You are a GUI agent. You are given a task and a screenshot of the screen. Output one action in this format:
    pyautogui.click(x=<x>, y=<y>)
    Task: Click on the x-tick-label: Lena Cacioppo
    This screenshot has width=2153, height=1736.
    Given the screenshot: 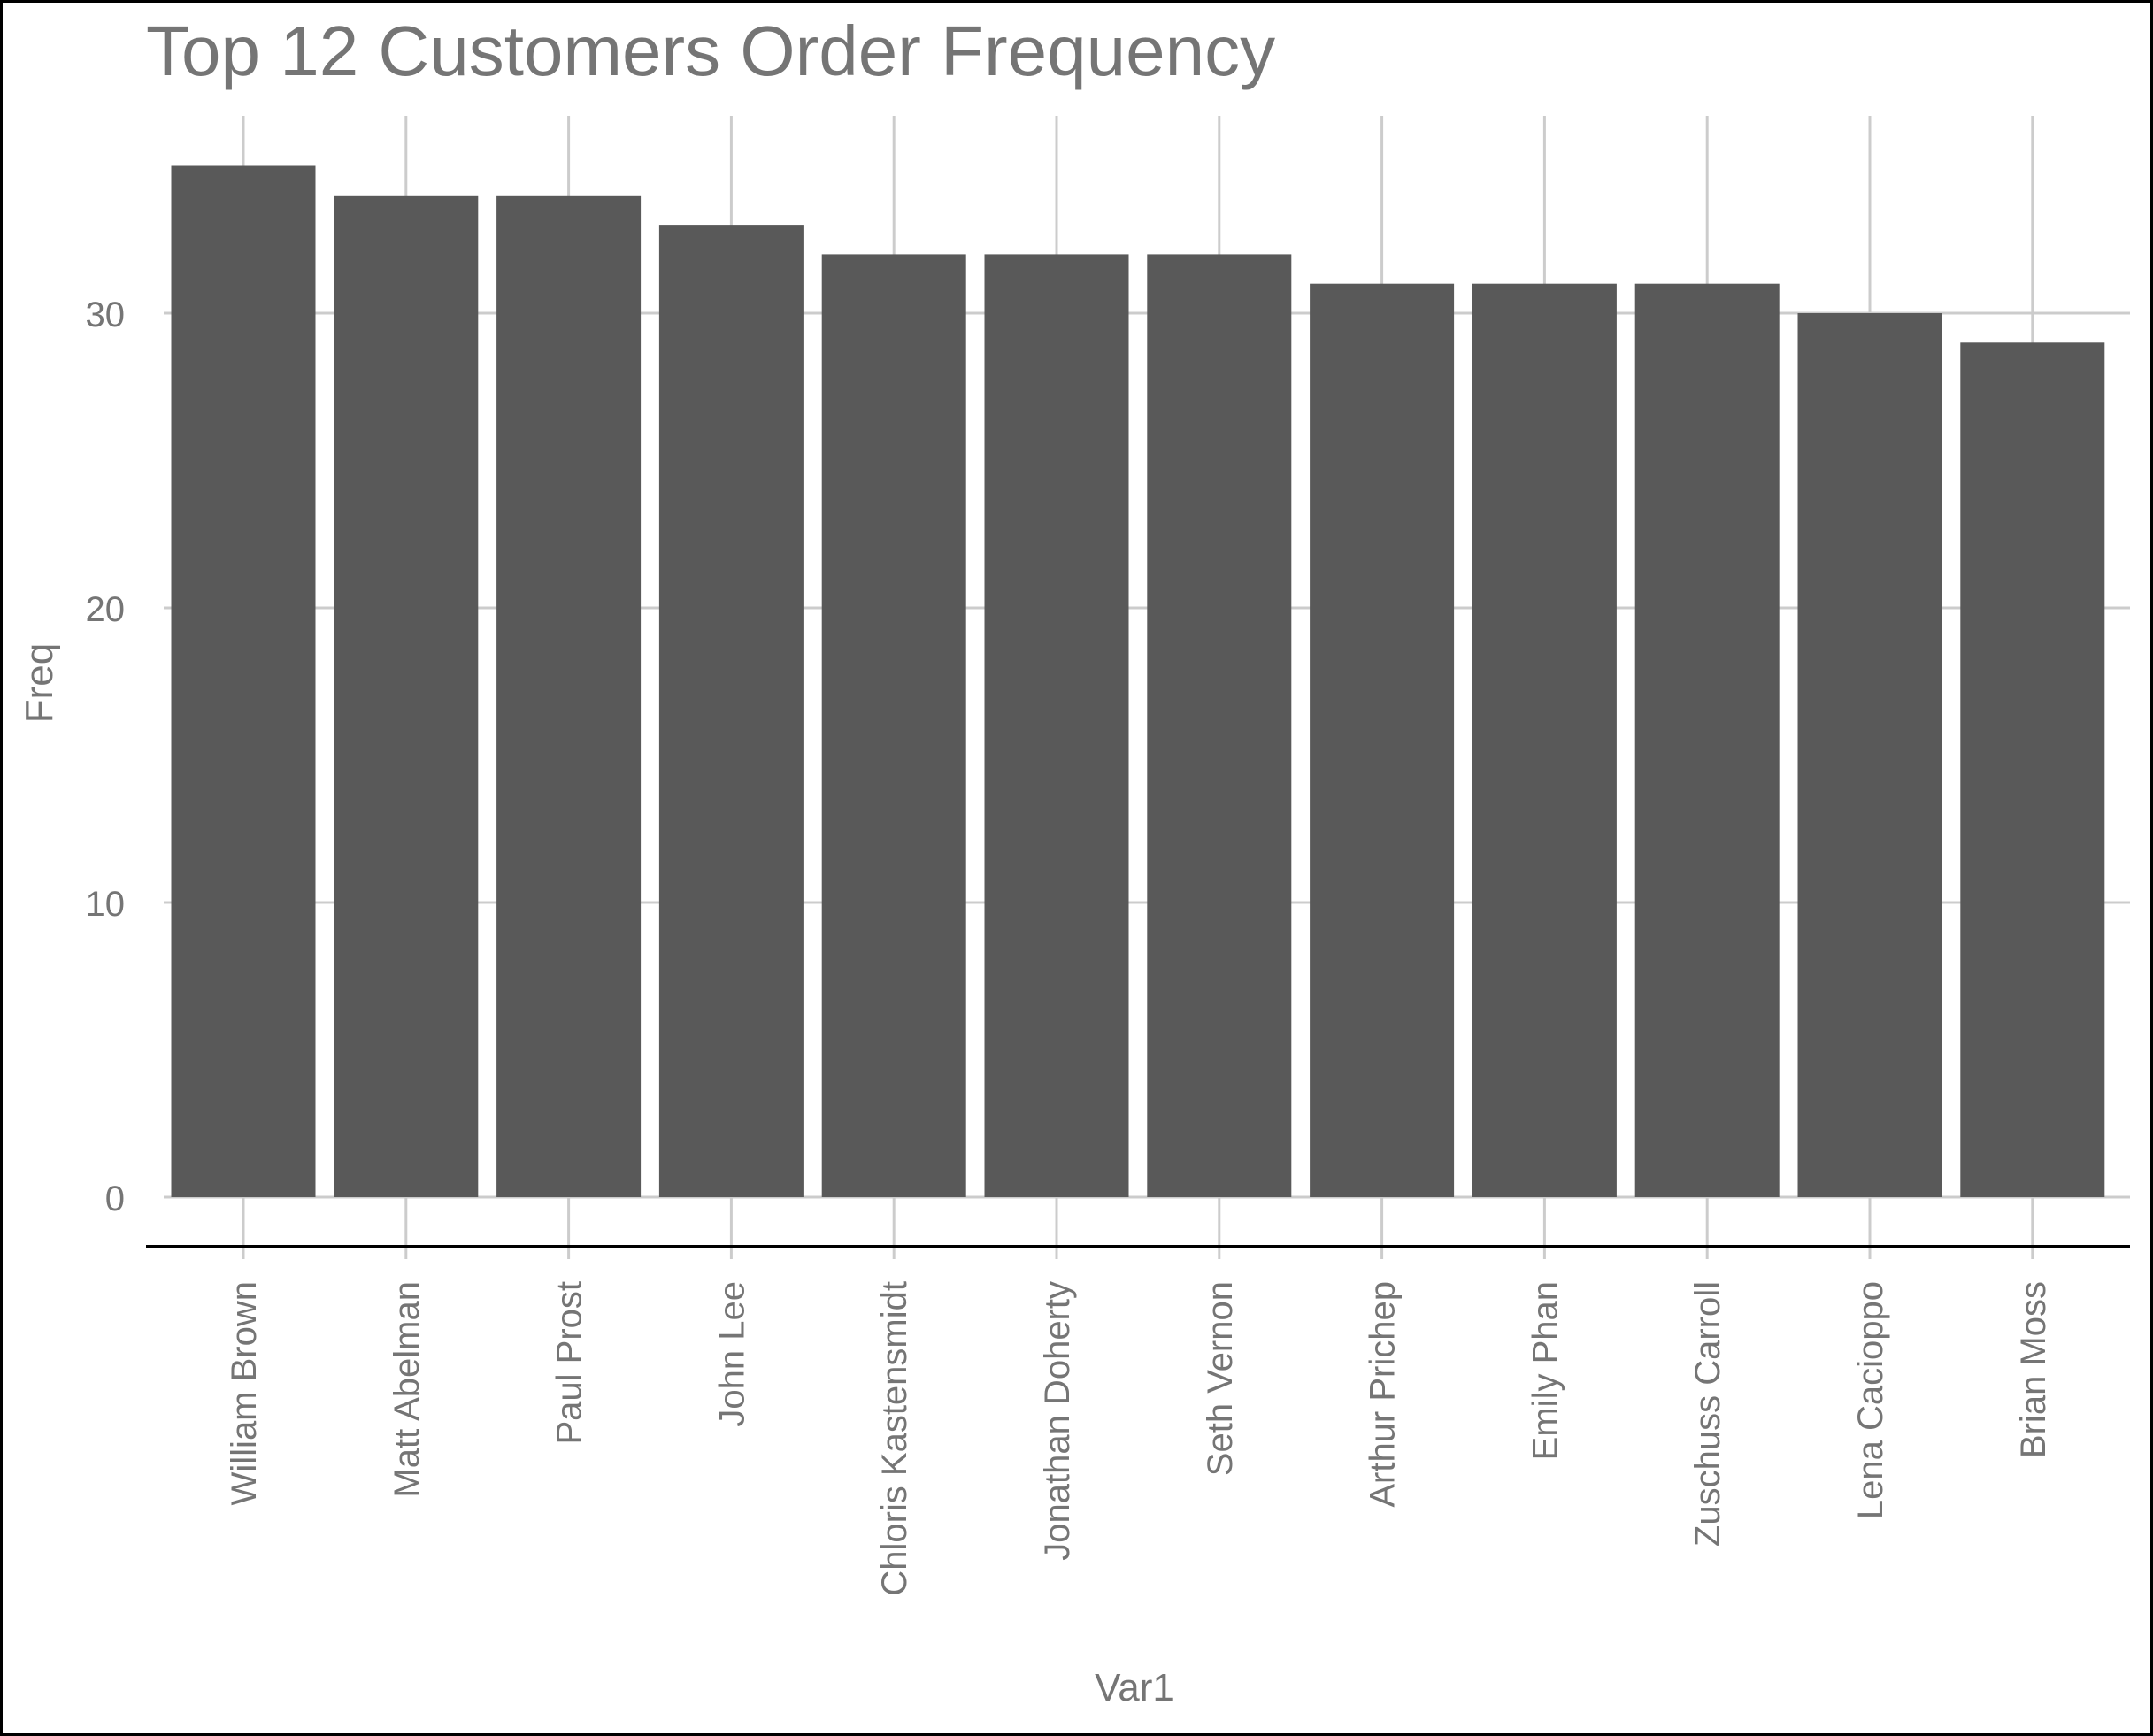 What is the action you would take?
    pyautogui.click(x=1871, y=1400)
    